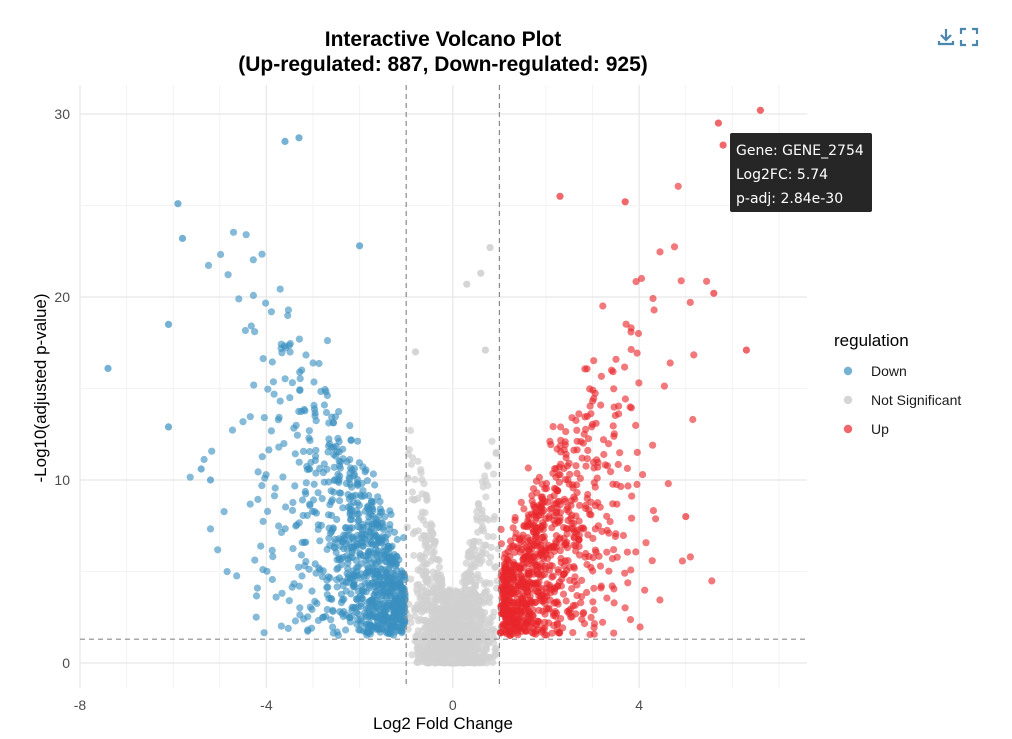 The height and width of the screenshot is (739, 1012). Describe the element at coordinates (916, 400) in the screenshot. I see `legend-label-not-significant: Not Significant` at that location.